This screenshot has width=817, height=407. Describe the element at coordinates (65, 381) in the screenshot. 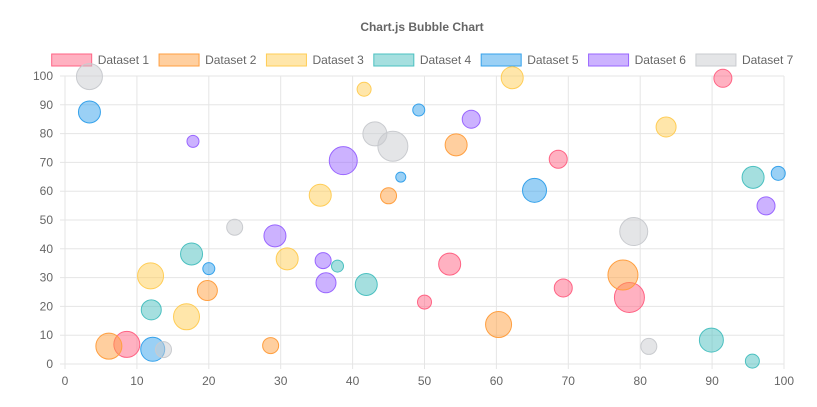

I see `x-tick-label: 0` at that location.